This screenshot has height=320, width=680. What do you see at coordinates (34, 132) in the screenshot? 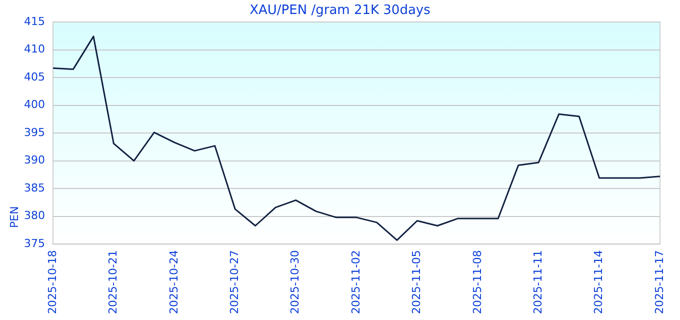
I see `y-tick-label: 395` at bounding box center [34, 132].